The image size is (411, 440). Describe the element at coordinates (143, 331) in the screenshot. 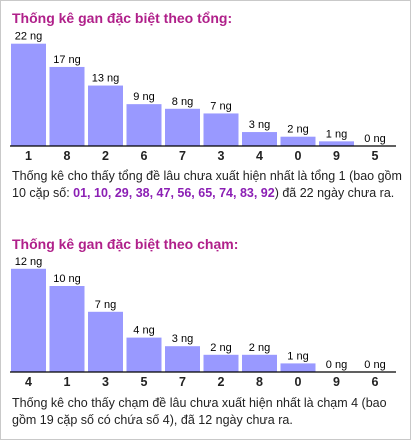

I see `tail-value-label-5: 4 ng` at that location.